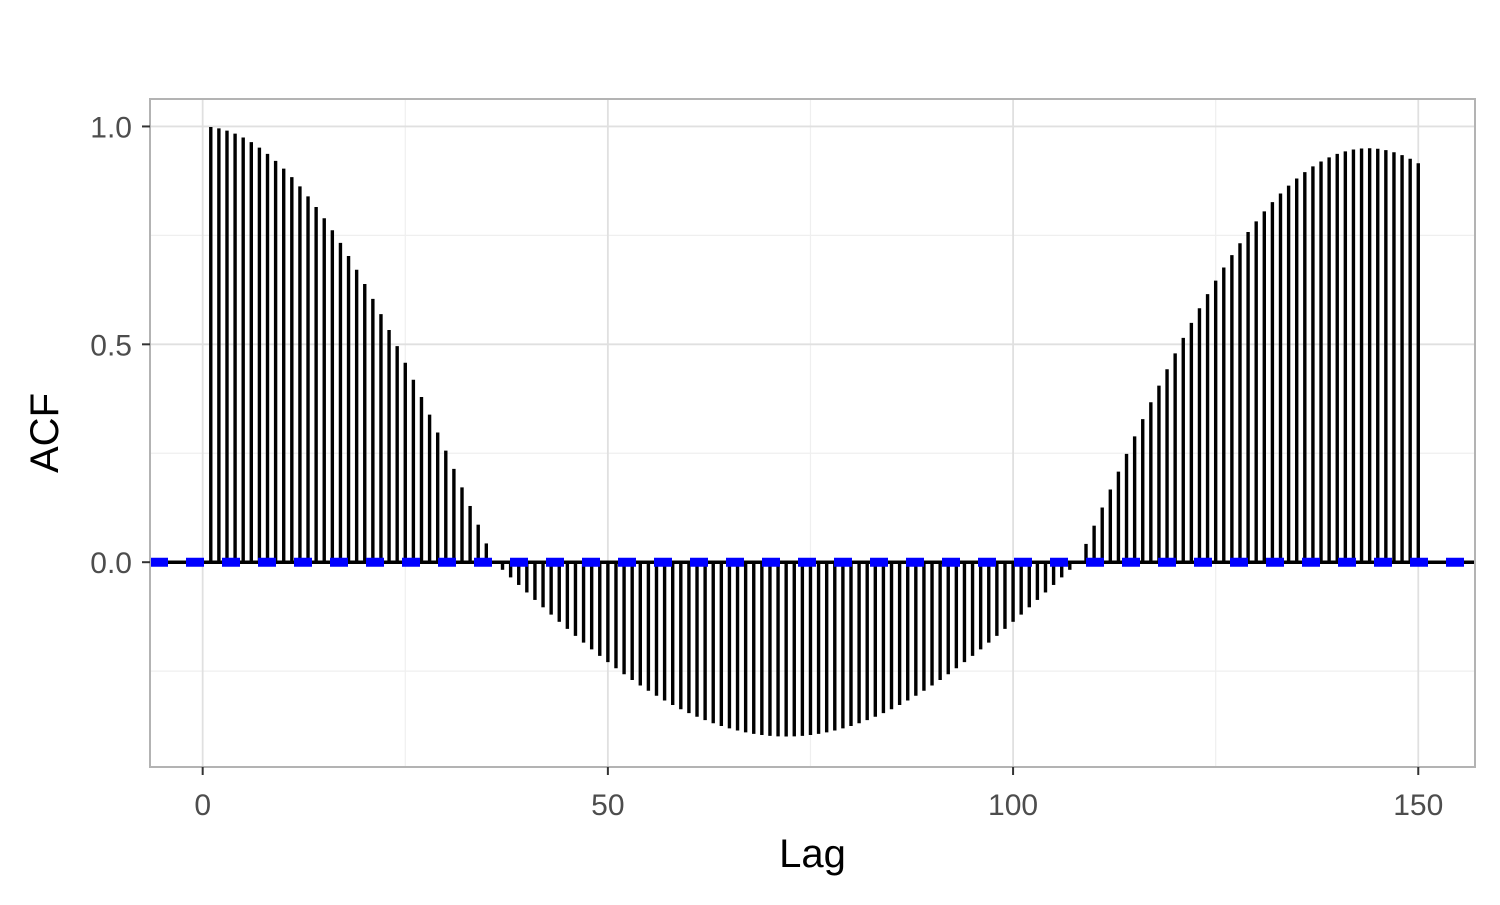  What do you see at coordinates (607, 805) in the screenshot?
I see `x-tick-label: 50` at bounding box center [607, 805].